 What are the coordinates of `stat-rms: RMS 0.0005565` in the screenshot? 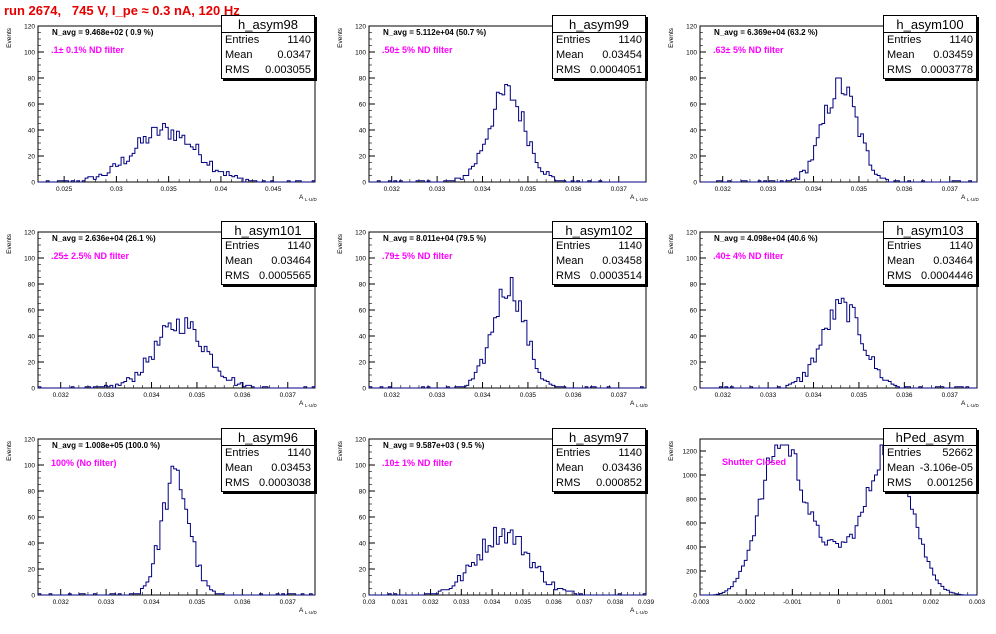 It's located at (268, 276).